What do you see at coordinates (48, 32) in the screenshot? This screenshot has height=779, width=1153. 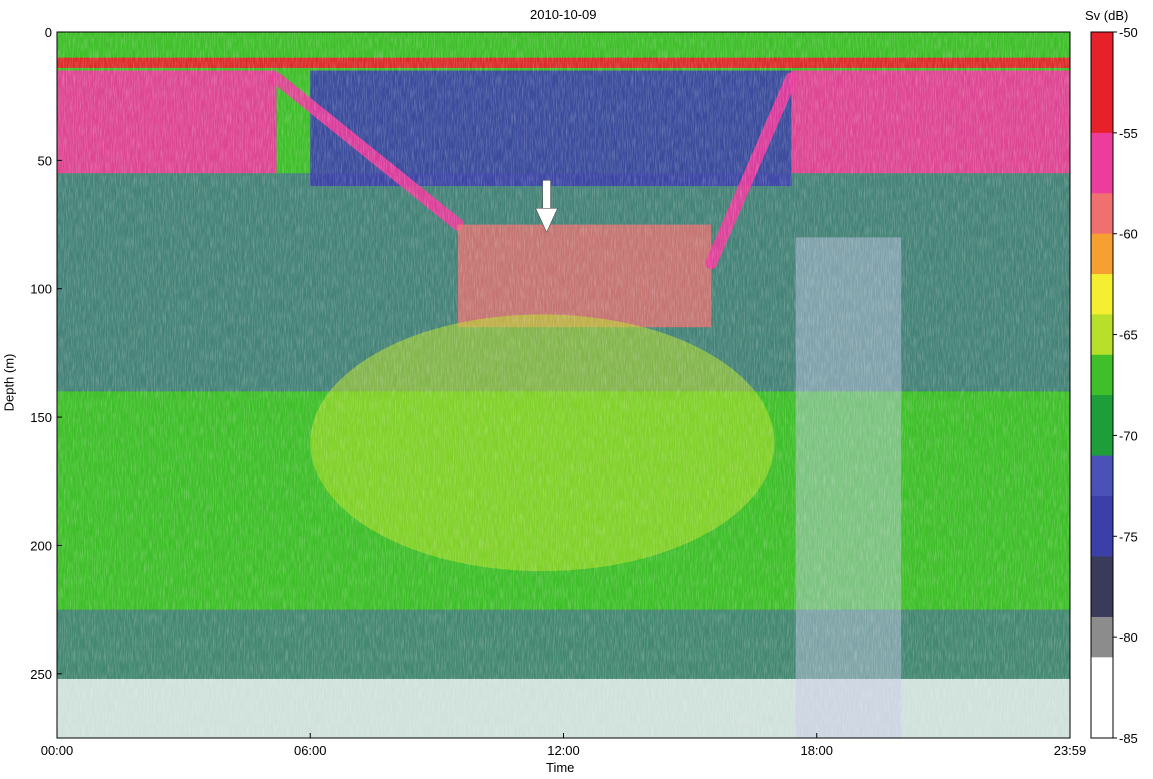 I see `y-tick-label: 0` at bounding box center [48, 32].